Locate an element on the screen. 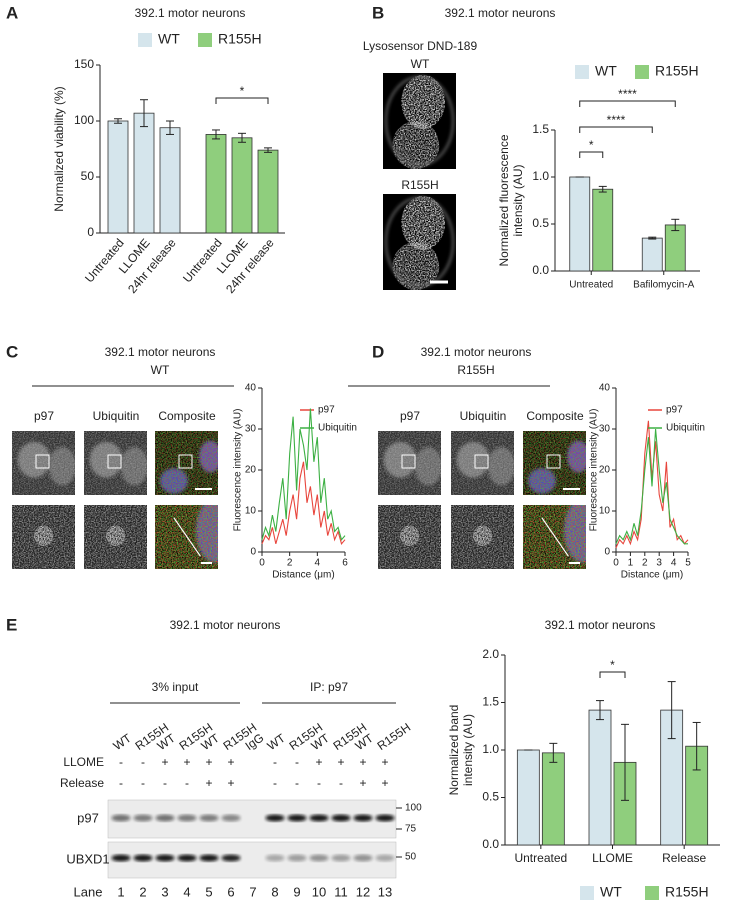 The width and height of the screenshot is (733, 906). blot-label: p97 is located at coordinates (88, 817).